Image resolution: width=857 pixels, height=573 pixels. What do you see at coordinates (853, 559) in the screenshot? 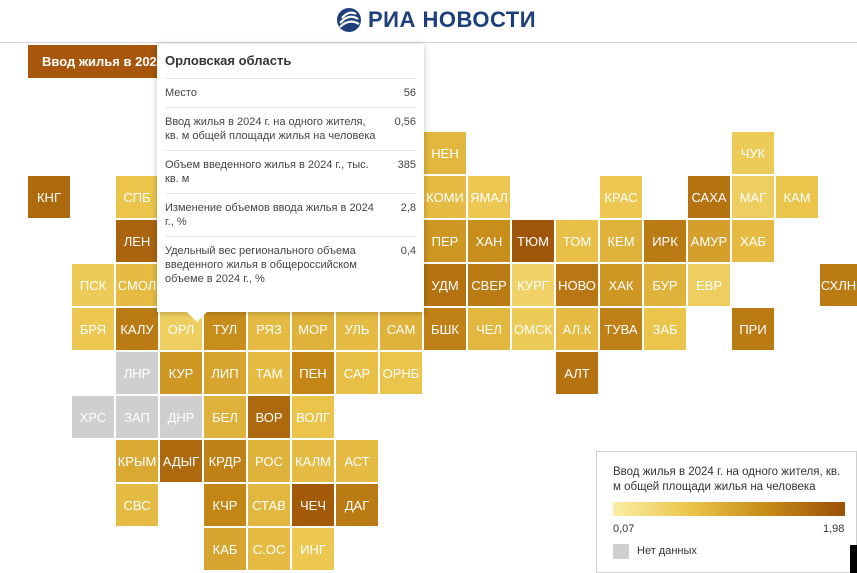
I see `scrollbar-edge` at bounding box center [853, 559].